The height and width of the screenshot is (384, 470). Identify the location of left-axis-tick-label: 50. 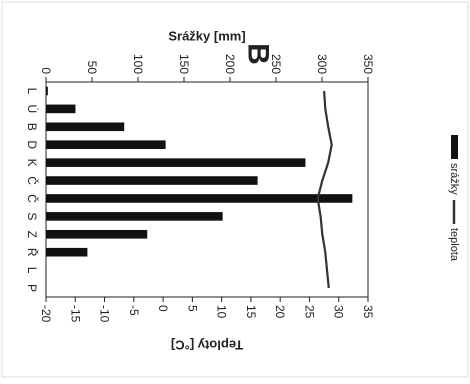
(92, 68).